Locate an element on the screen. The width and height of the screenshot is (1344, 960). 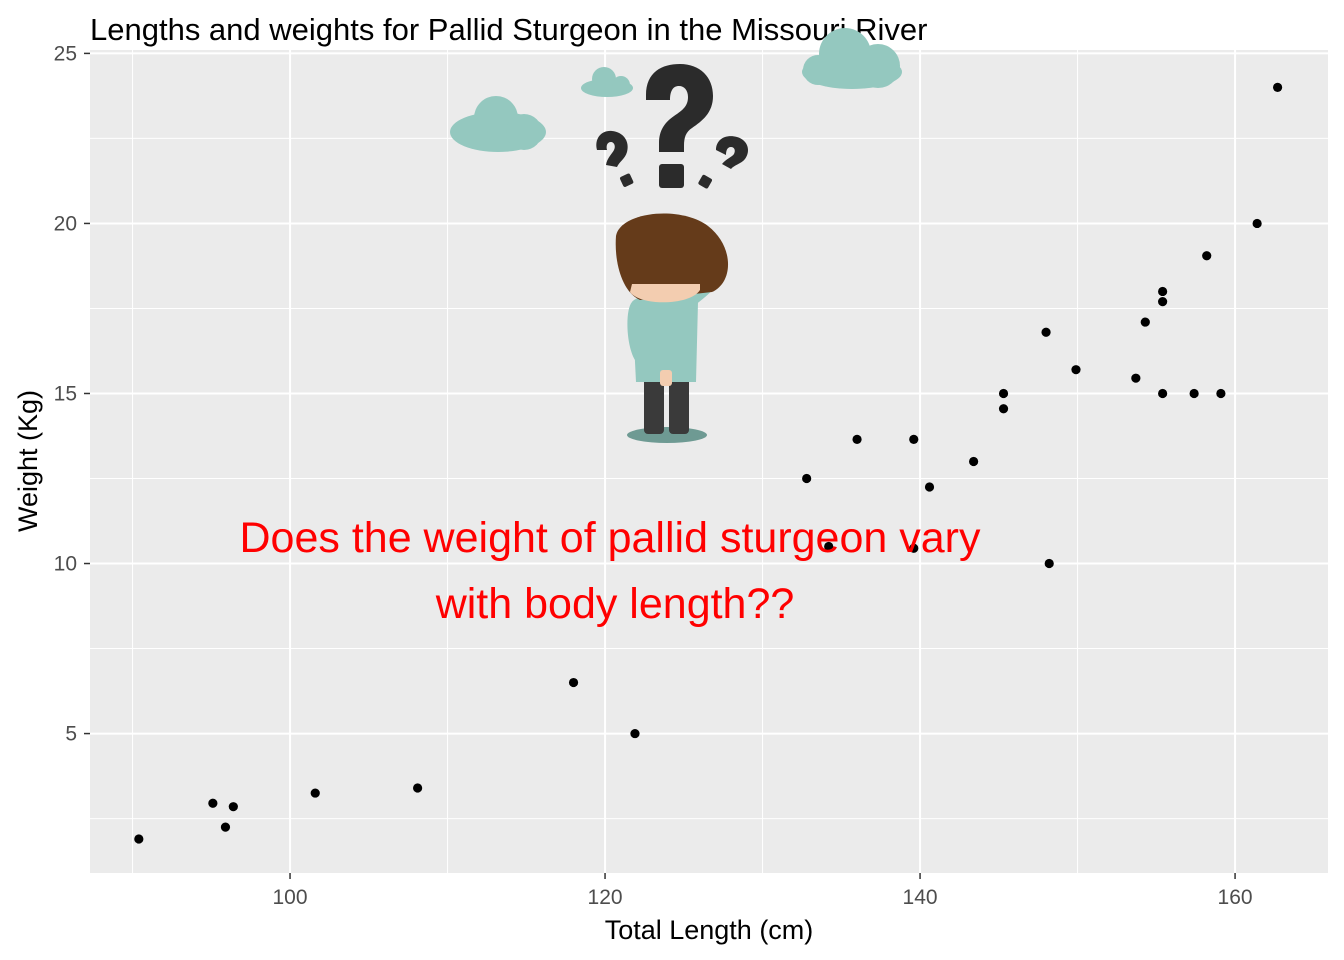
y-tick-label: 25 is located at coordinates (65, 53).